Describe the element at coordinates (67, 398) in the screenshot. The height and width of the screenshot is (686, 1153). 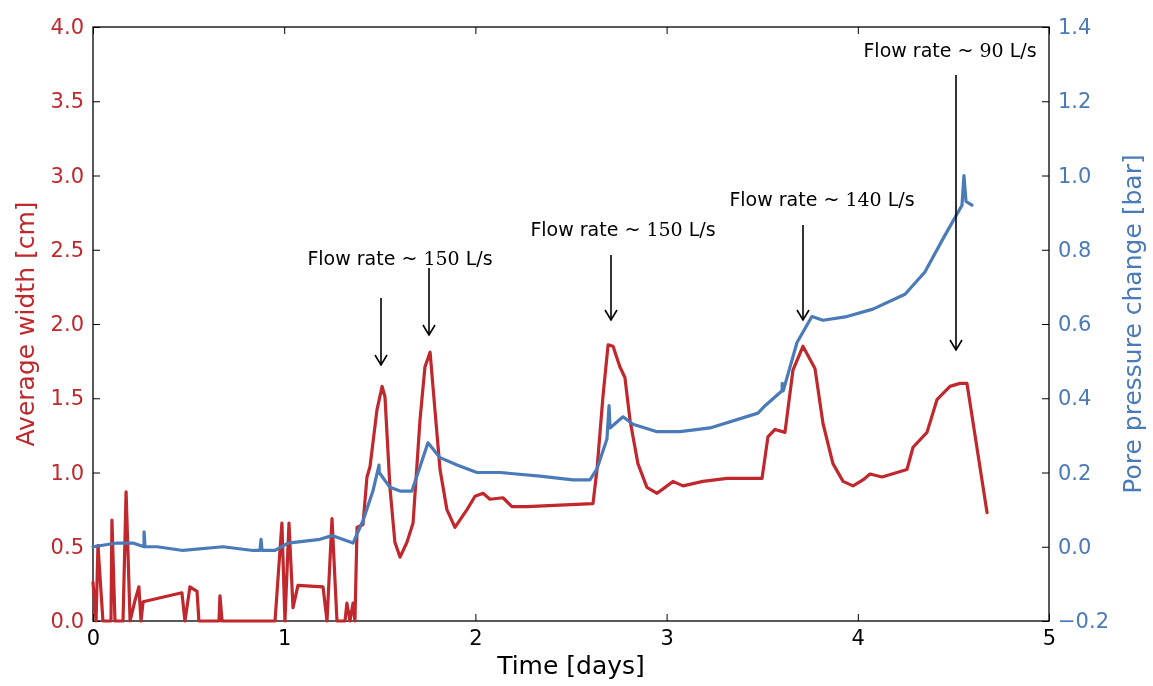
I see `y-tick-label: 1.5` at that location.